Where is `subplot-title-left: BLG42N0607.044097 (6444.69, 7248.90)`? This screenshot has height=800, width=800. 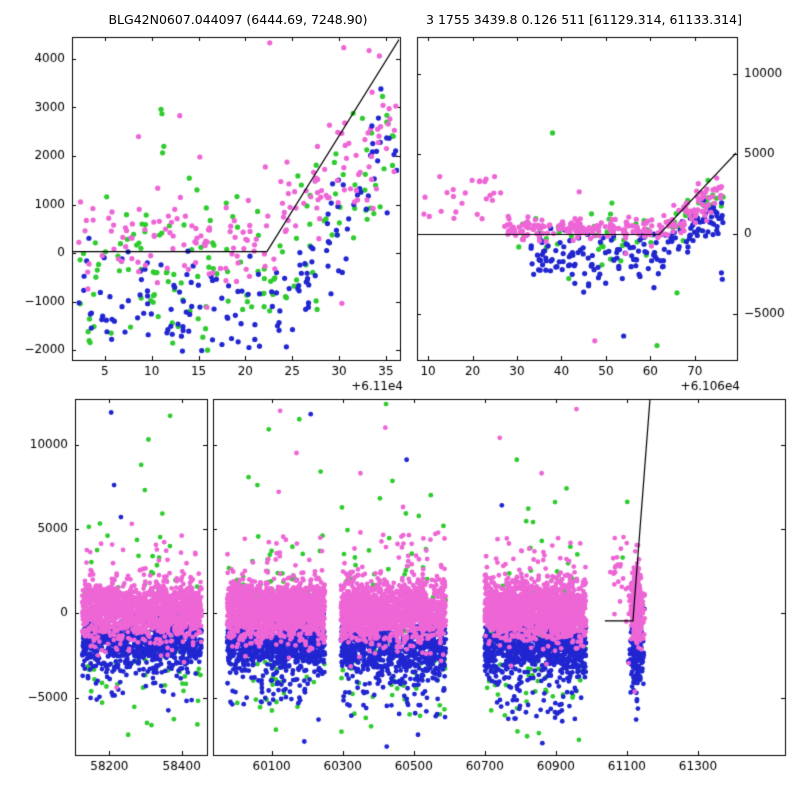 subplot-title-left: BLG42N0607.044097 (6444.69, 7248.90) is located at coordinates (238, 19).